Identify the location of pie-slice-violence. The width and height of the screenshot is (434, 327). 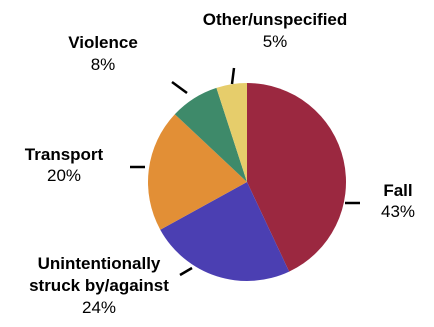
(210, 134).